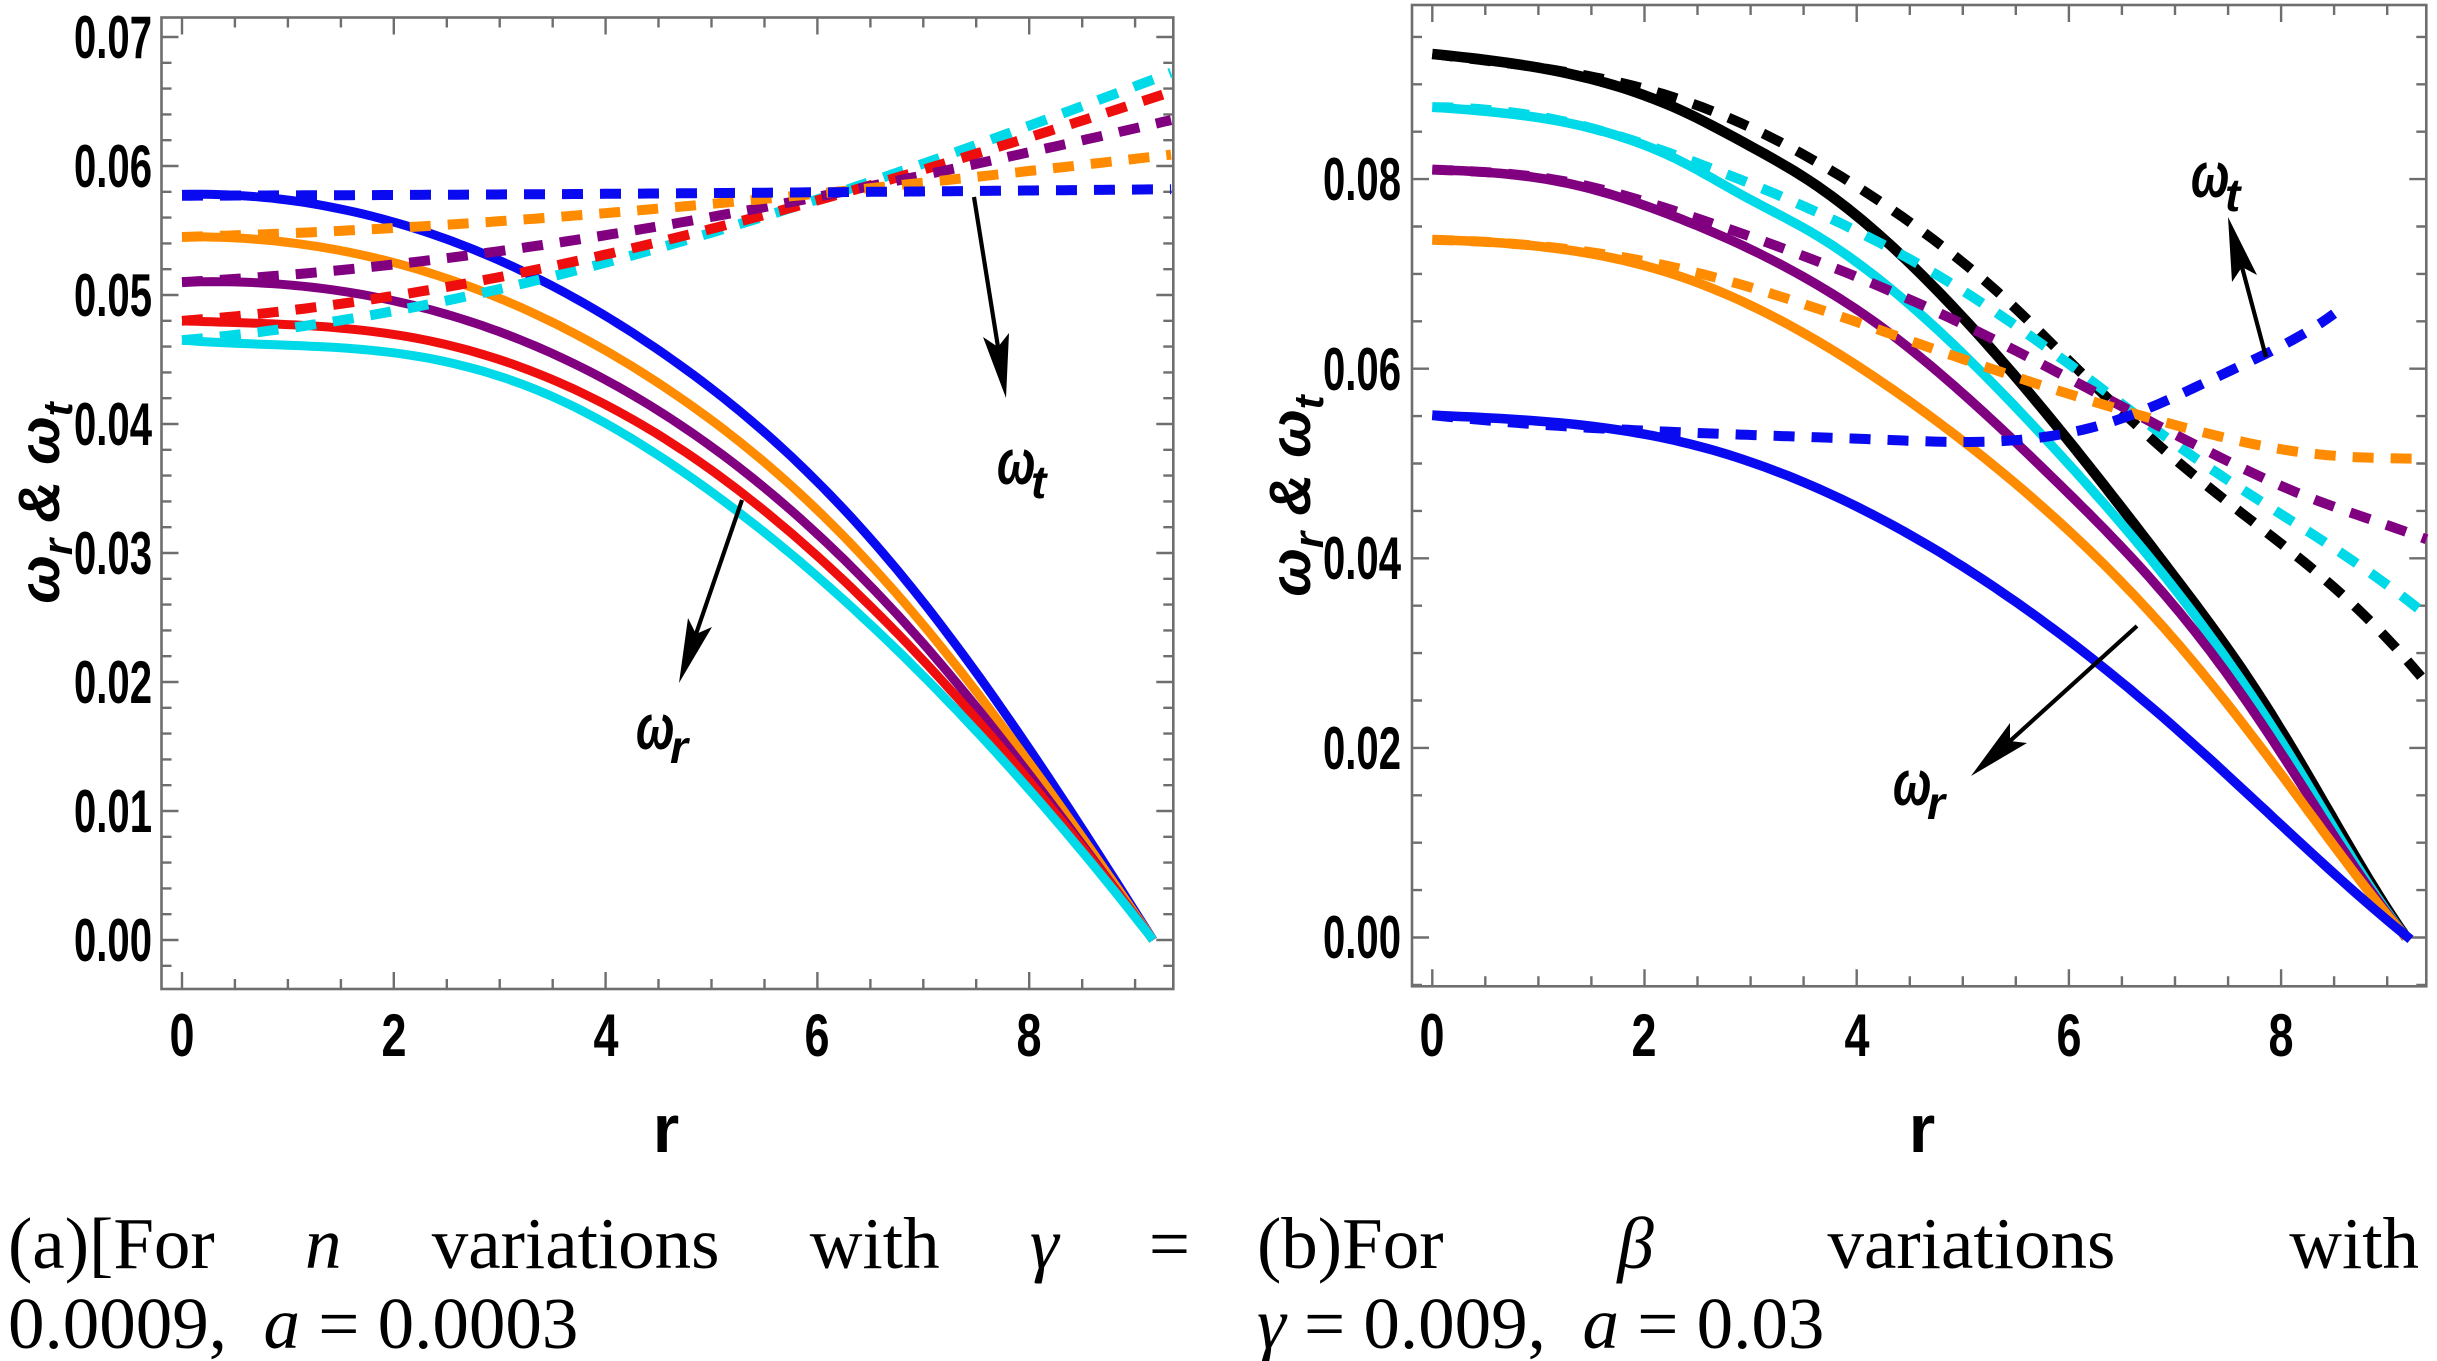  What do you see at coordinates (113, 553) in the screenshot?
I see `svg-text: 0.03` at bounding box center [113, 553].